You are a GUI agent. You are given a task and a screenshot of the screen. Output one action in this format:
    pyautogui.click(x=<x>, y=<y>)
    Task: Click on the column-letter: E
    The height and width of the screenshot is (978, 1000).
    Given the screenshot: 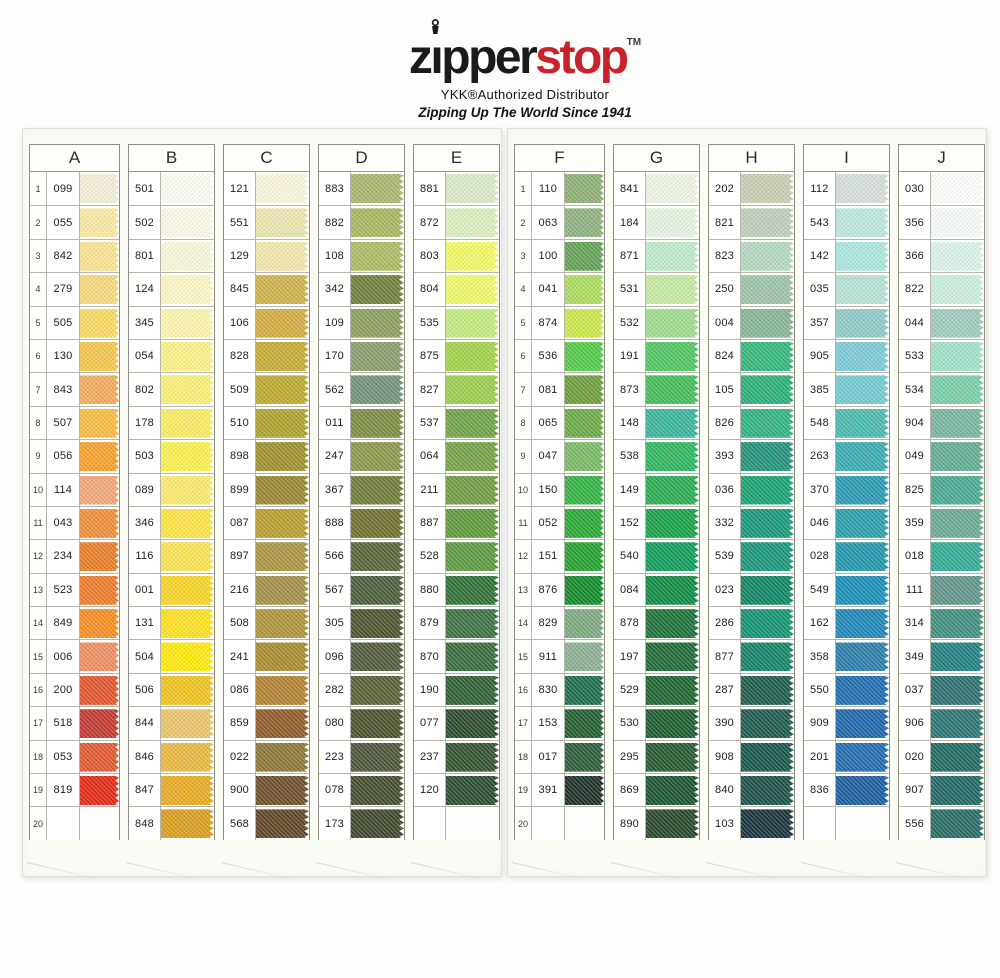 What is the action you would take?
    pyautogui.click(x=456, y=158)
    